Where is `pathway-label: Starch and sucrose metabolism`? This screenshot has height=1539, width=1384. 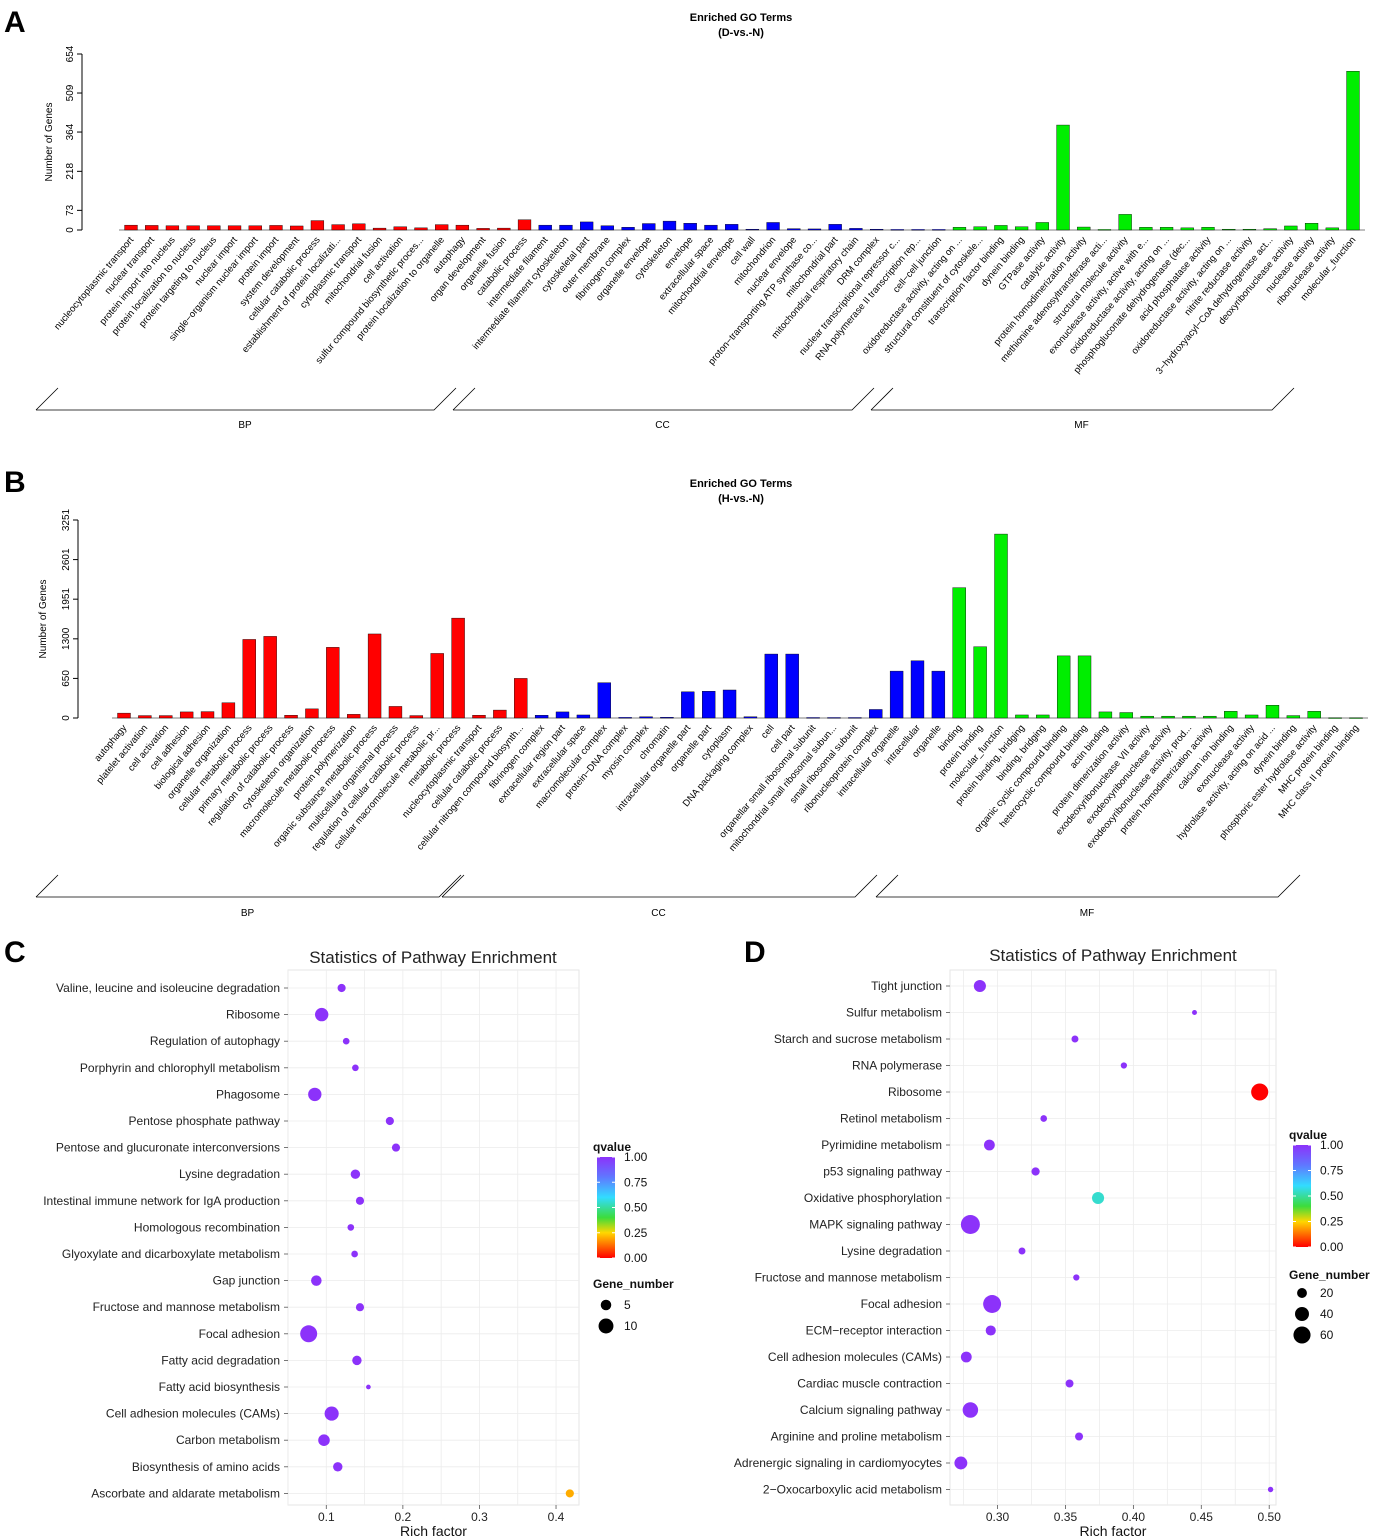 pathway-label: Starch and sucrose metabolism is located at coordinates (858, 1039).